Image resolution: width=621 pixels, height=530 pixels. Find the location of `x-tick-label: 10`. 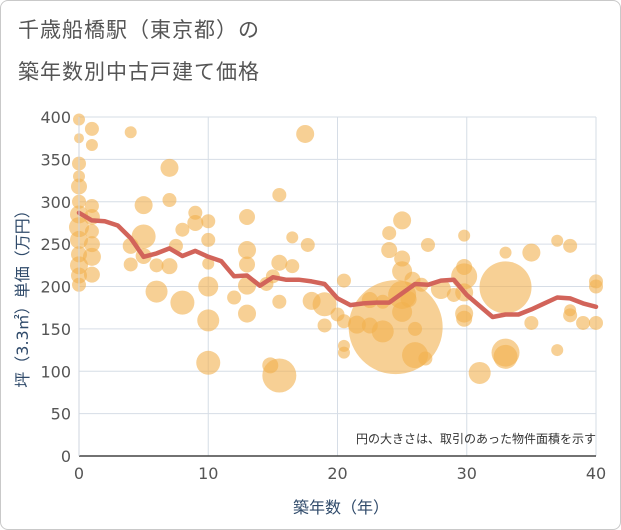

x-tick-label: 10 is located at coordinates (208, 473).